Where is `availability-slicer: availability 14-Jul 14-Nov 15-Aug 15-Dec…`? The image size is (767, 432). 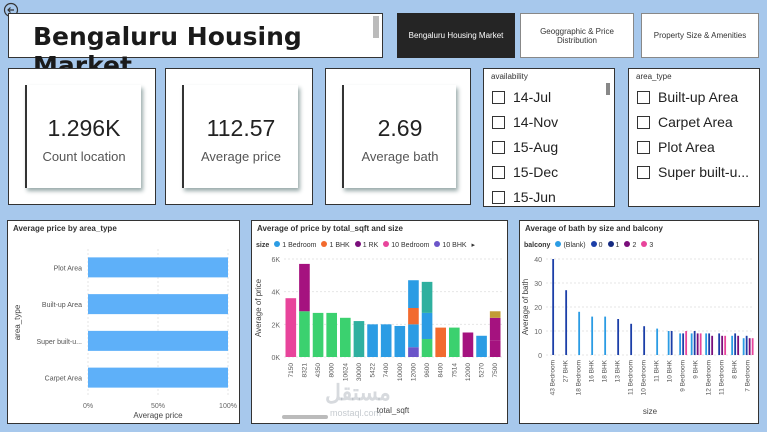 availability-slicer: availability 14-Jul 14-Nov 15-Aug 15-Dec… is located at coordinates (549, 137).